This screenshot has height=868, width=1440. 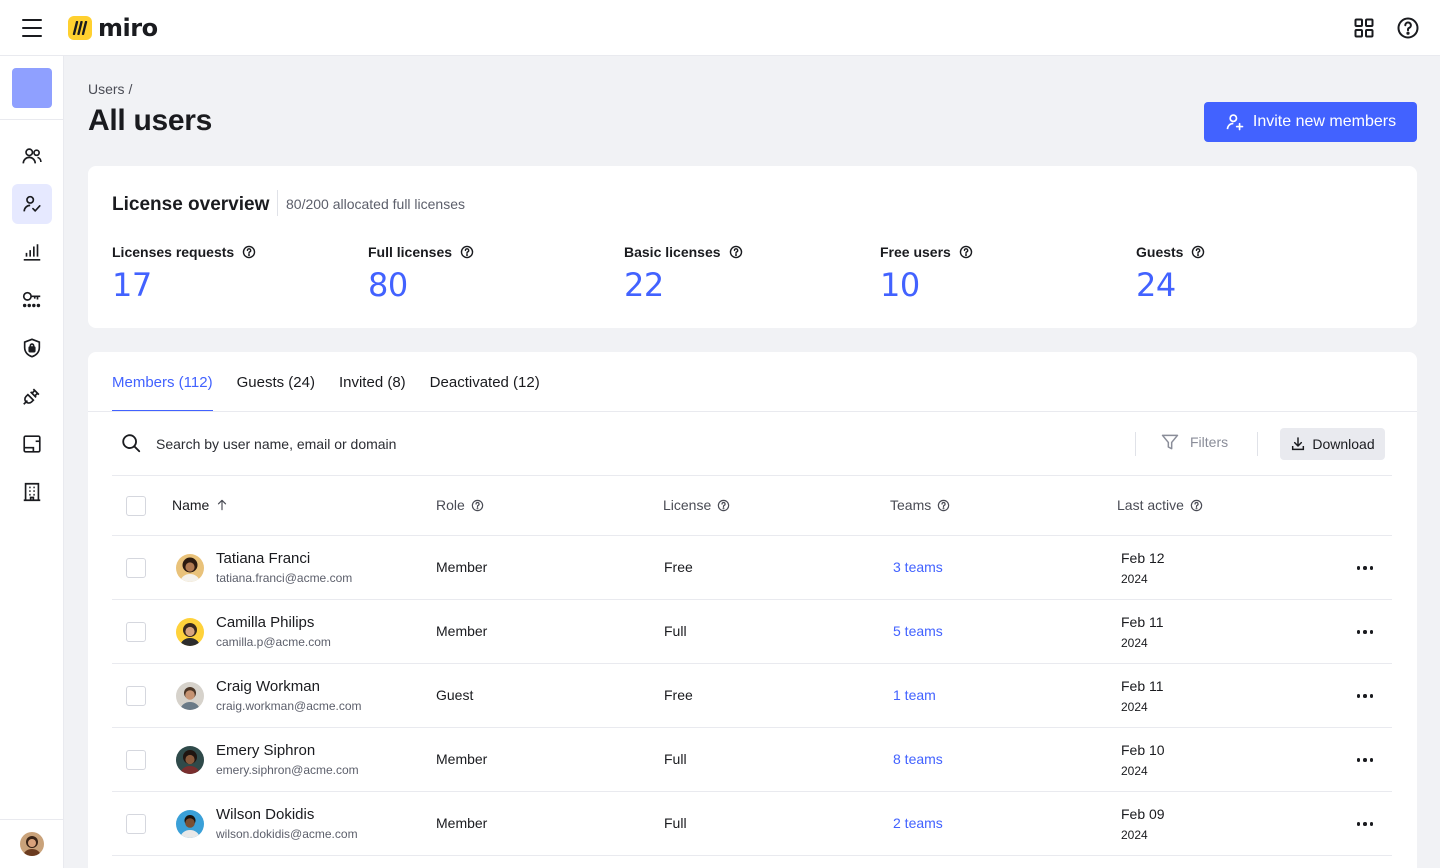 I want to click on sidebar-item-integrations, so click(x=32, y=396).